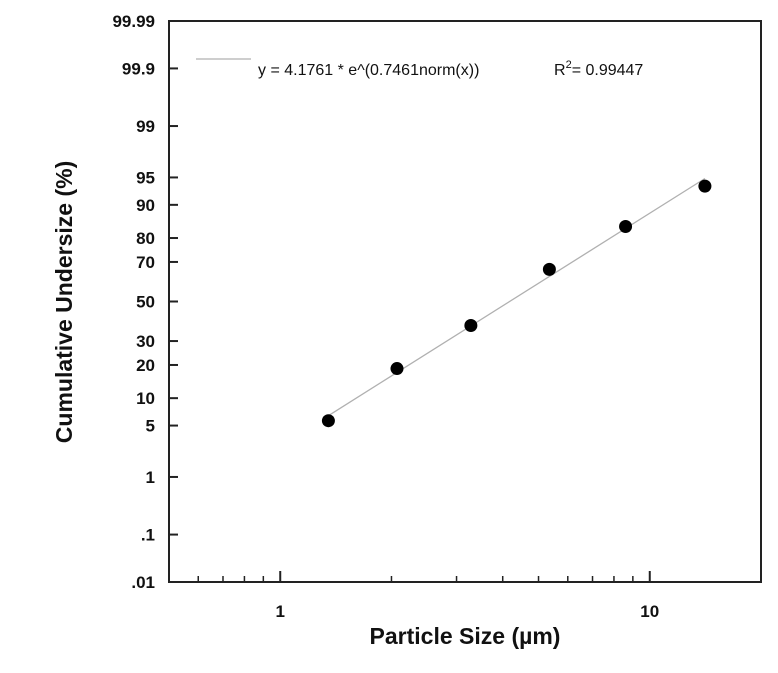  Describe the element at coordinates (145, 341) in the screenshot. I see `y-tick-label: 30` at that location.